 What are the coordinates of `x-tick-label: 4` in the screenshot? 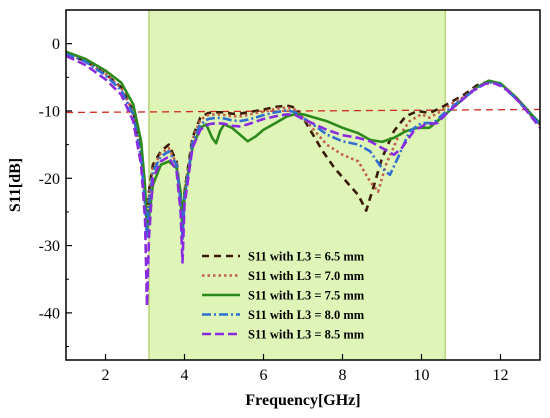 It's located at (185, 375).